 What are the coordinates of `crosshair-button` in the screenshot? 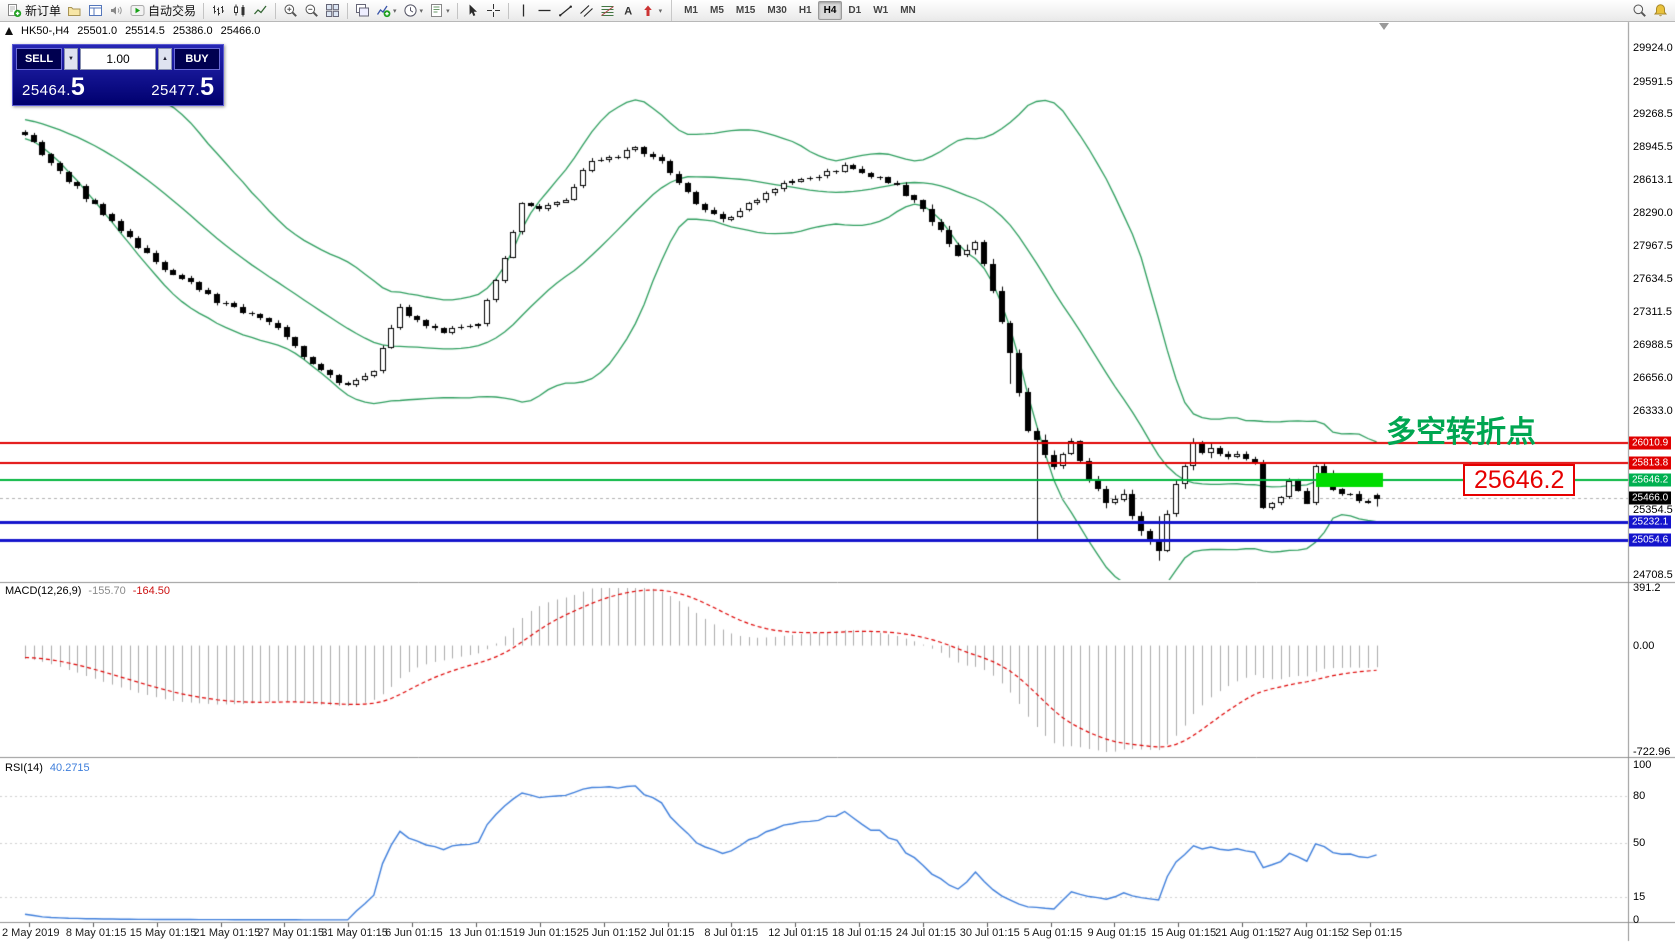 It's located at (493, 11).